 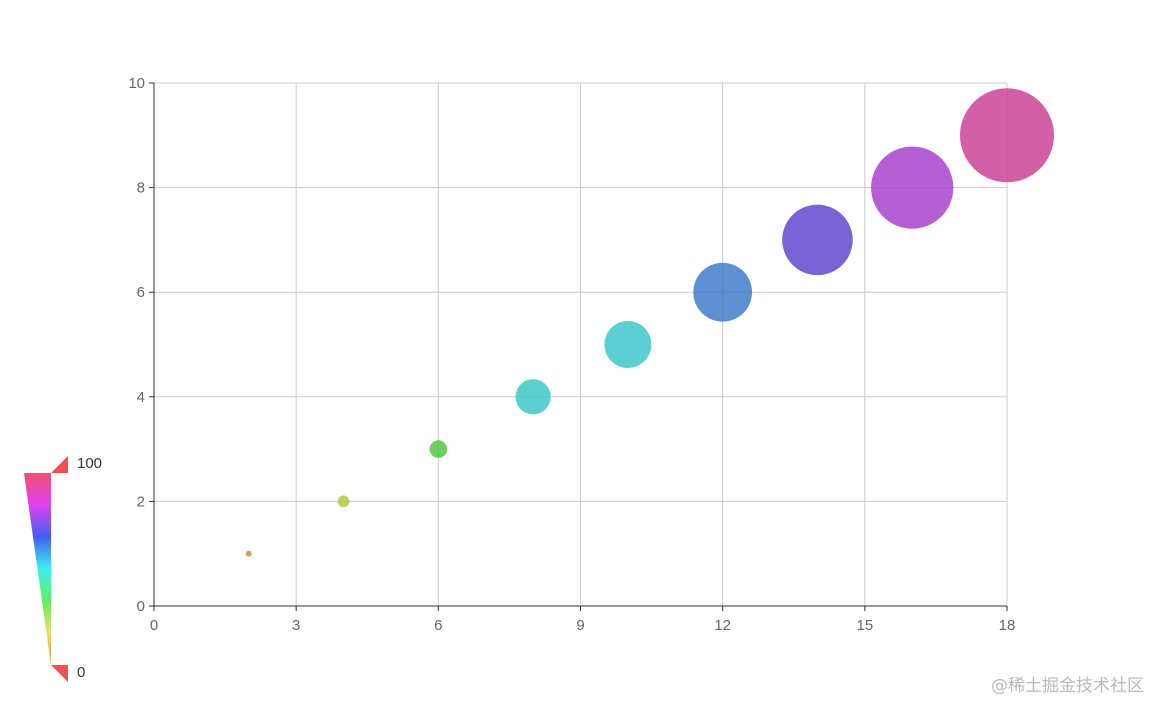 I want to click on y-tick-label: 2, so click(x=141, y=501).